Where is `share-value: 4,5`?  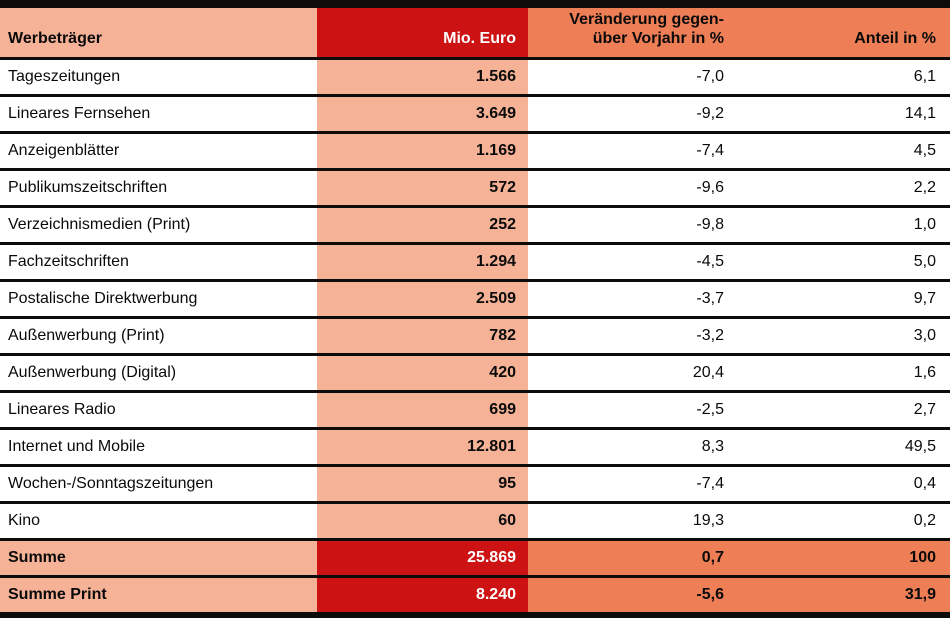
share-value: 4,5 is located at coordinates (844, 151).